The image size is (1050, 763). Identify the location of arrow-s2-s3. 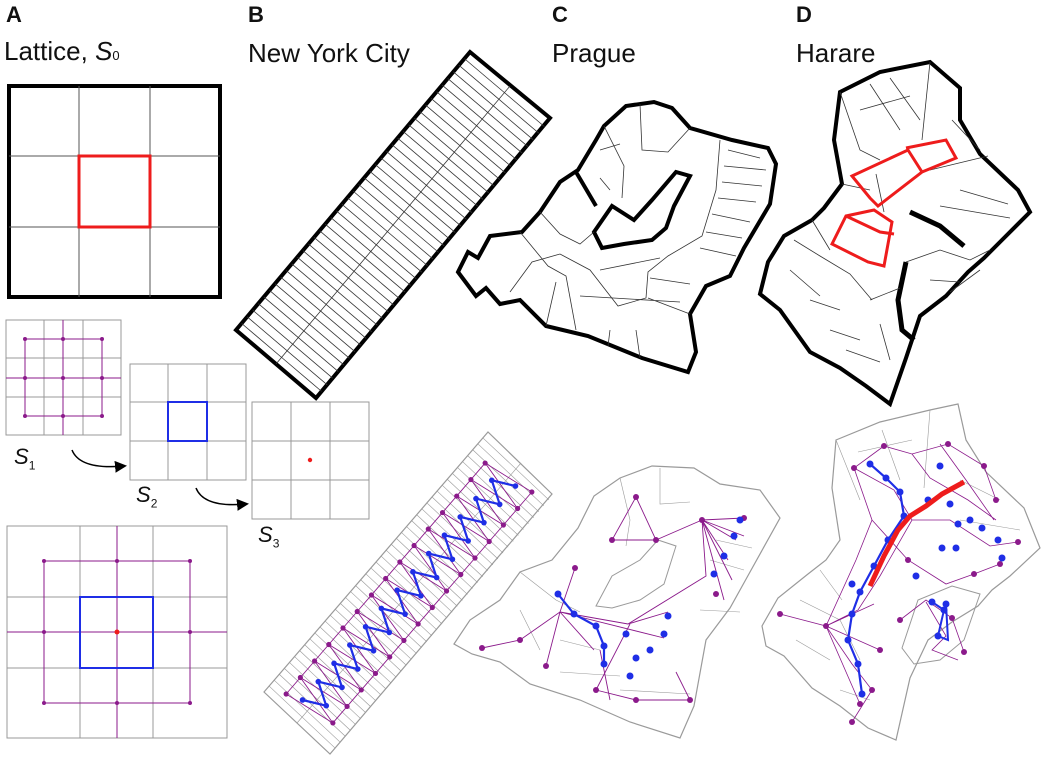
(222, 499).